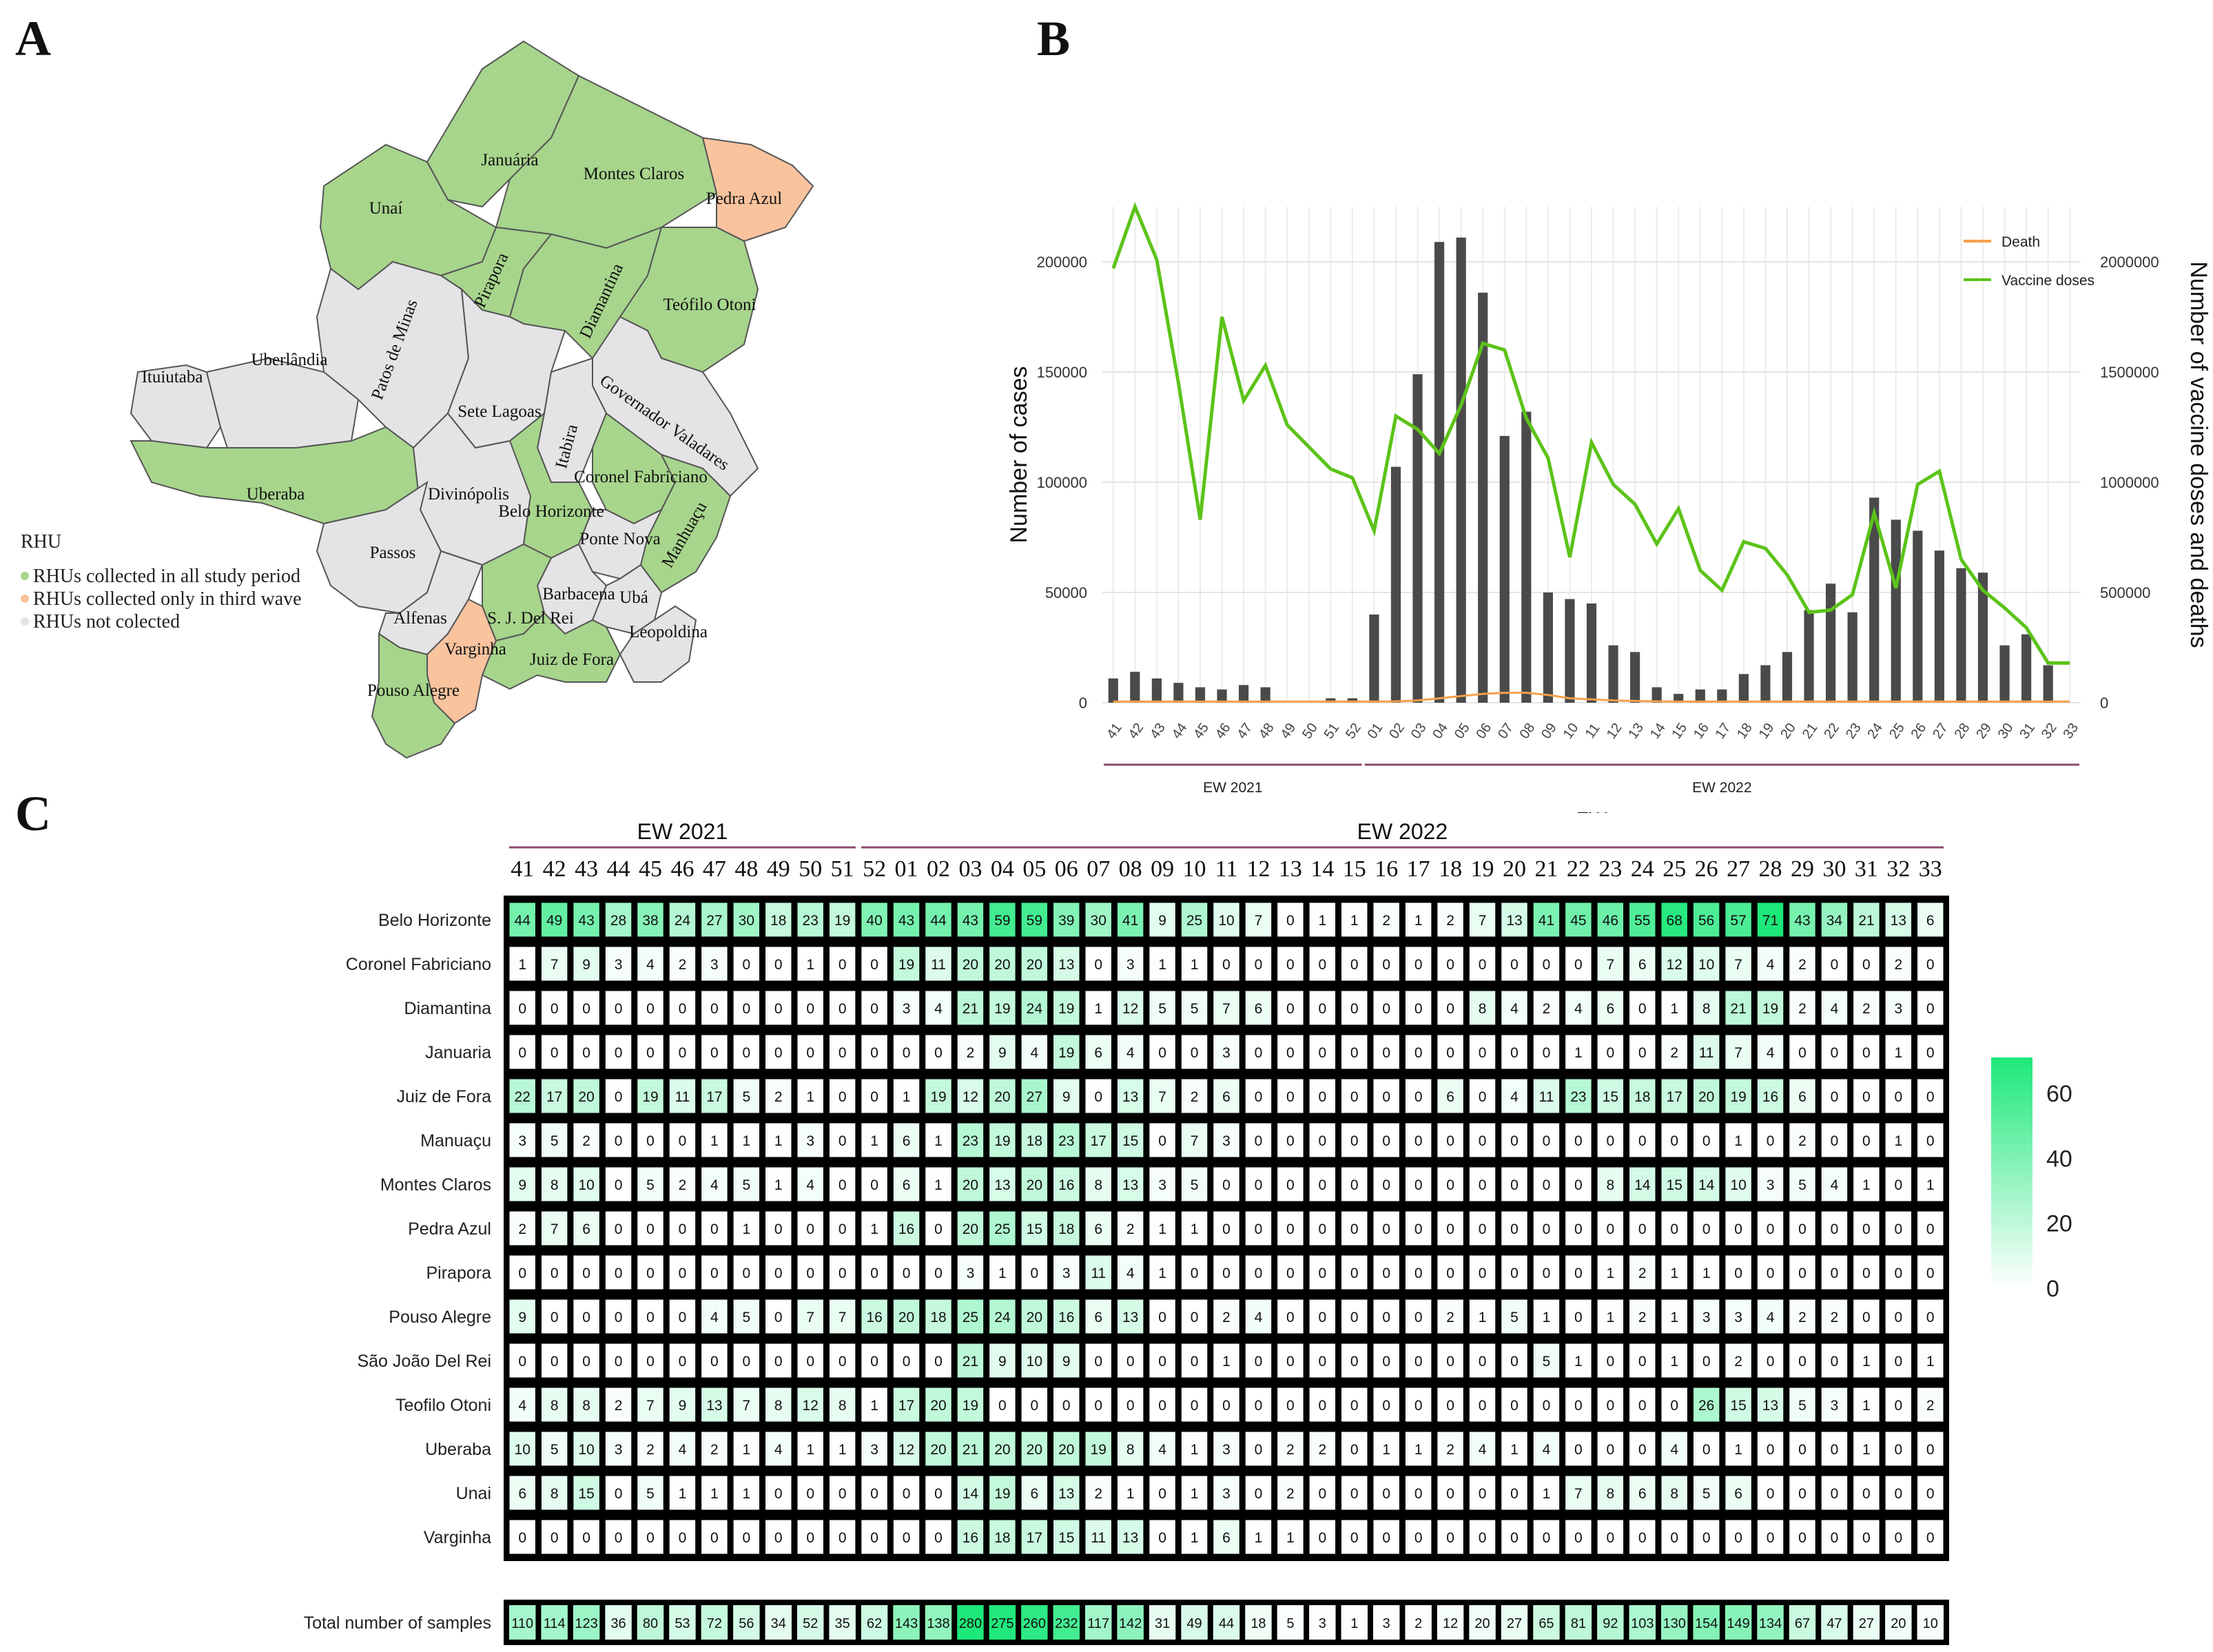 This screenshot has width=2213, height=1652. What do you see at coordinates (641, 477) in the screenshot?
I see `map-region-label: Coronel Fabriciano` at bounding box center [641, 477].